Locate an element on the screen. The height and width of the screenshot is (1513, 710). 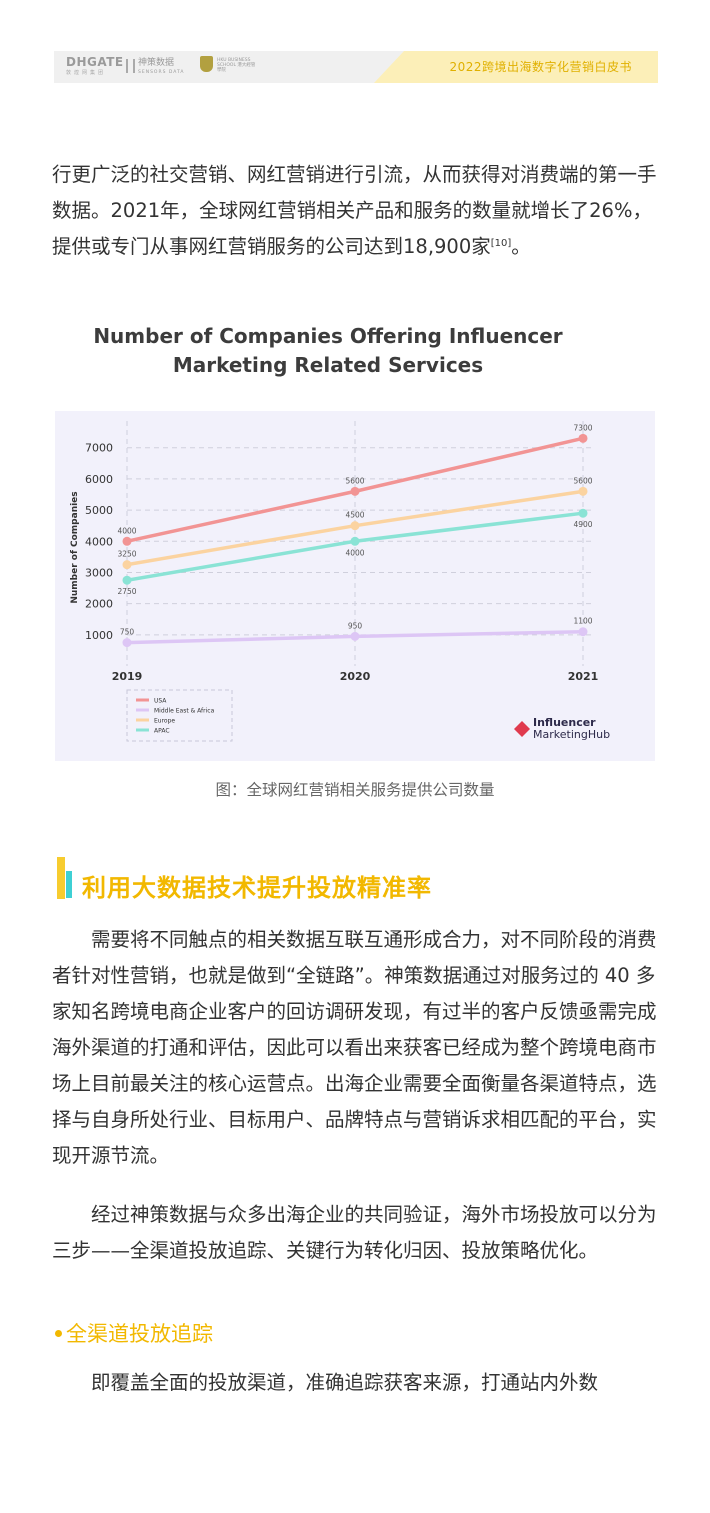
y-tick-label: 5000 is located at coordinates (99, 510).